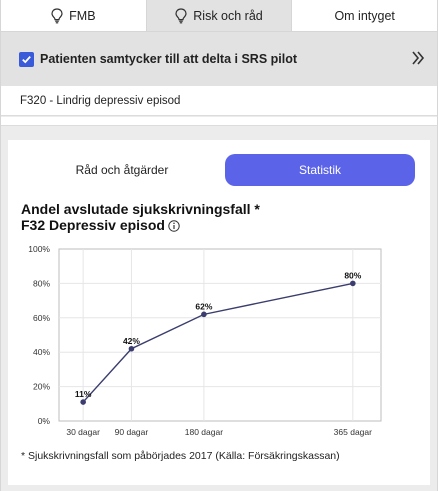 The height and width of the screenshot is (491, 438). I want to click on rad-och-atgarder-button: Råd och åtgärder, so click(122, 170).